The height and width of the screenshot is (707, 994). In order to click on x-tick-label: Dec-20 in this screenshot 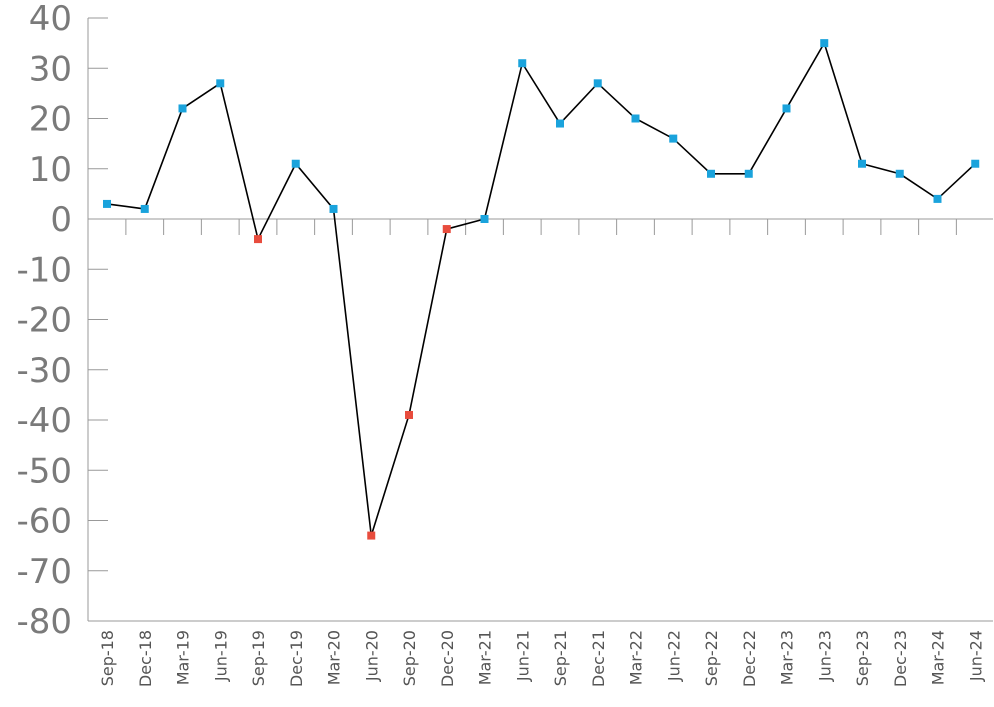, I will do `click(447, 658)`.